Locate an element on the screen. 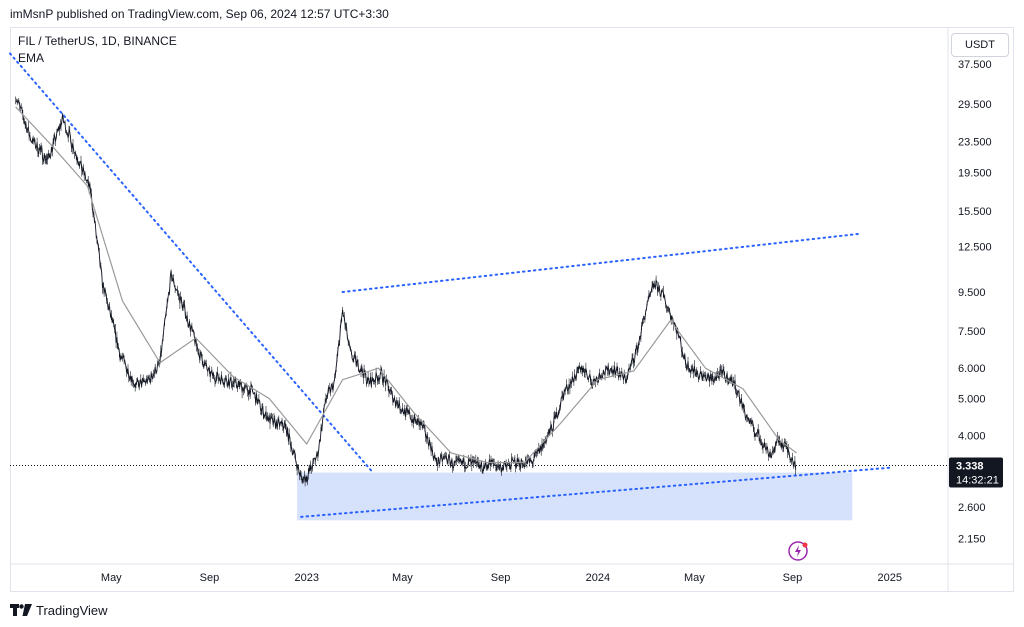 The width and height of the screenshot is (1024, 627). lightning-bolt-icon is located at coordinates (798, 551).